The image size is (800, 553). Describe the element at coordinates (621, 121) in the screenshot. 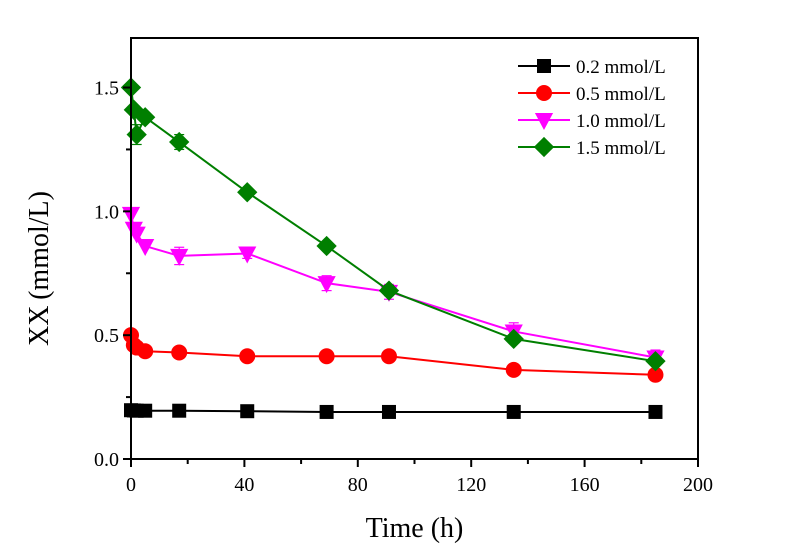

I see `legend-label: 1.0 mmol/L` at that location.